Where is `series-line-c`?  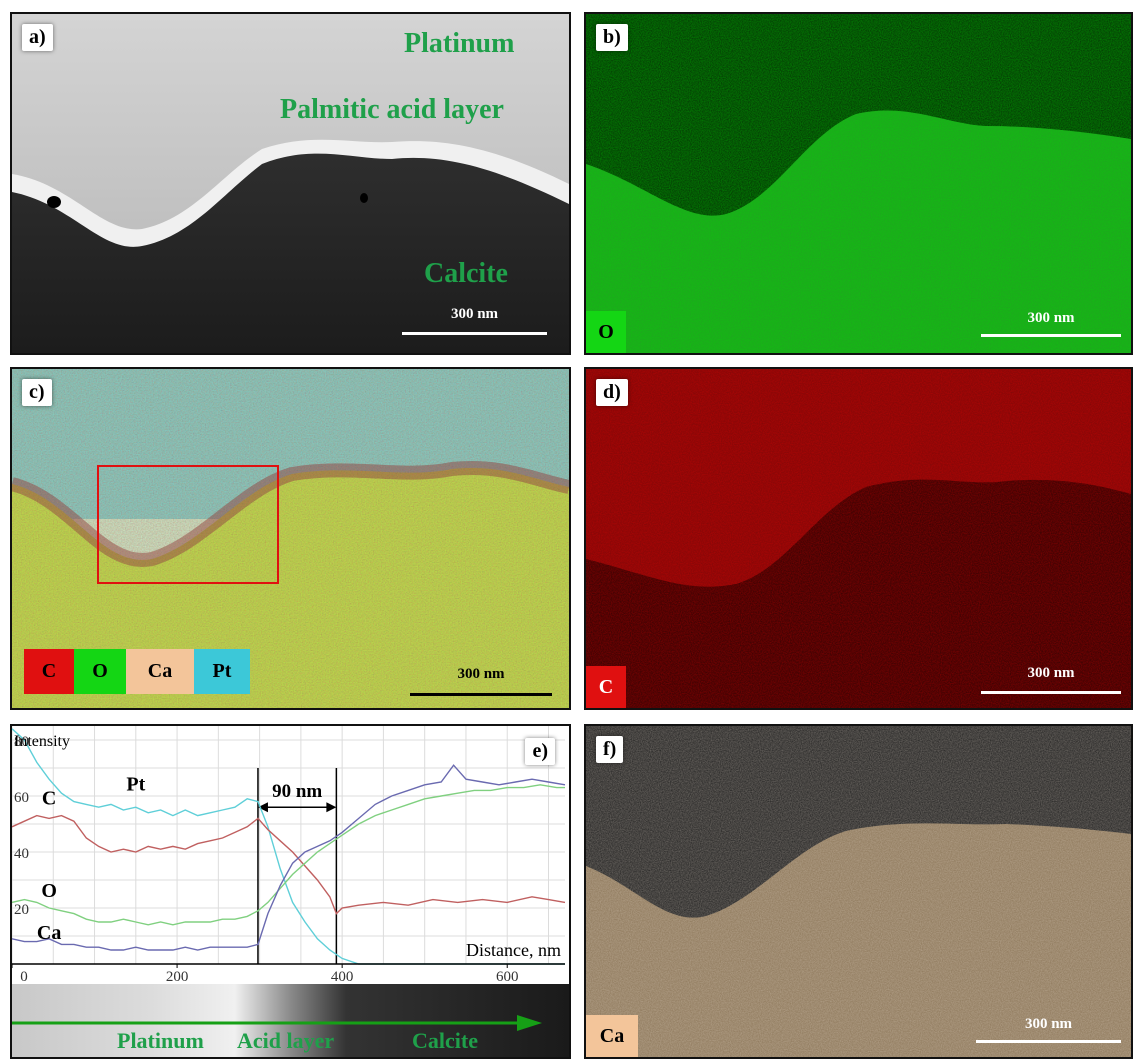 series-line-c is located at coordinates (289, 864).